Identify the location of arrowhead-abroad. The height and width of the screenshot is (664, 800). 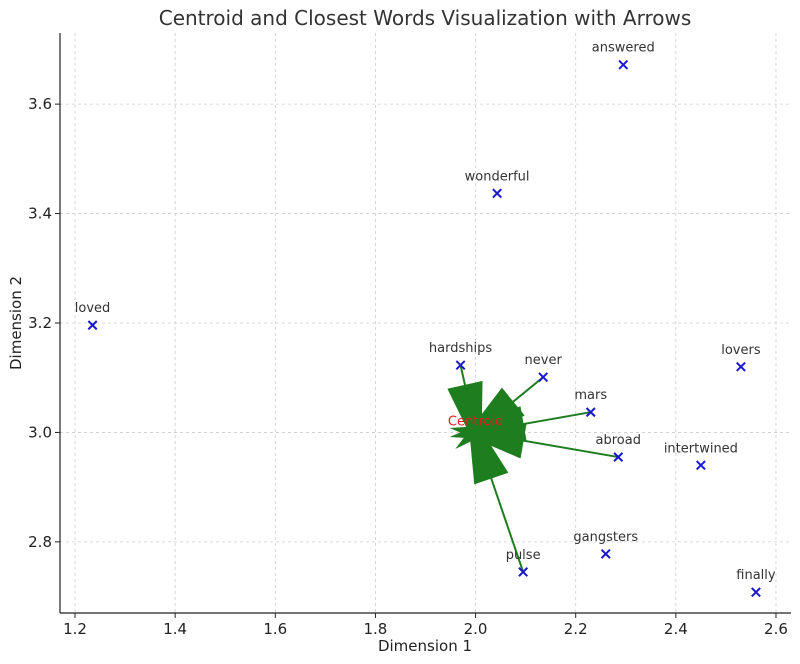
(488, 440).